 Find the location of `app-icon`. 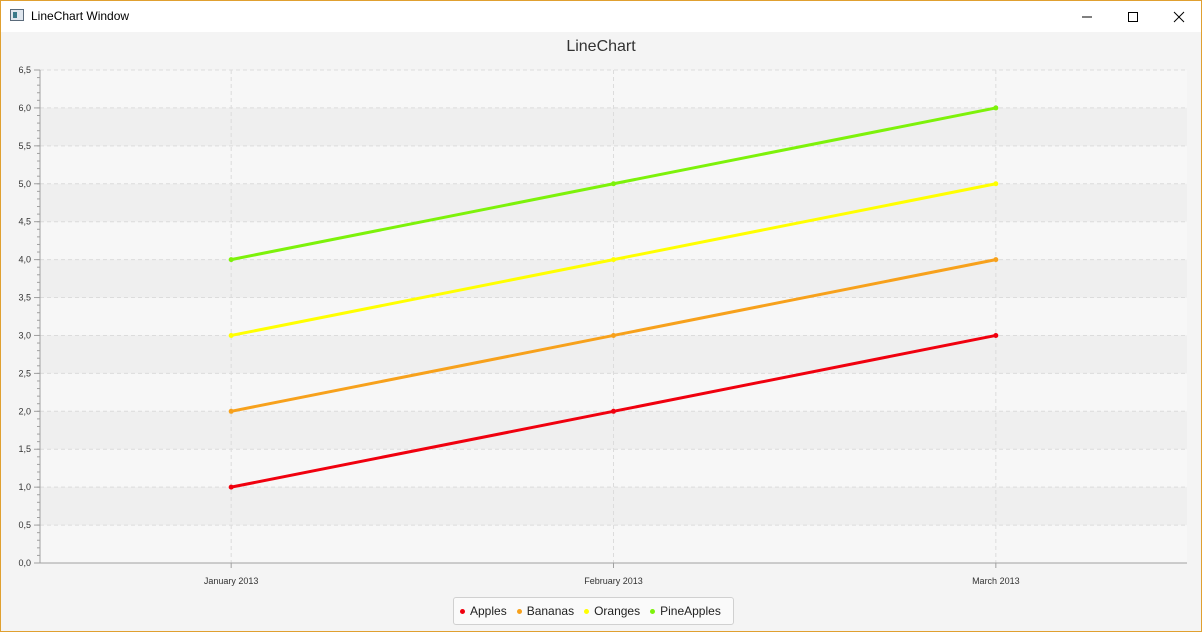

app-icon is located at coordinates (17, 15).